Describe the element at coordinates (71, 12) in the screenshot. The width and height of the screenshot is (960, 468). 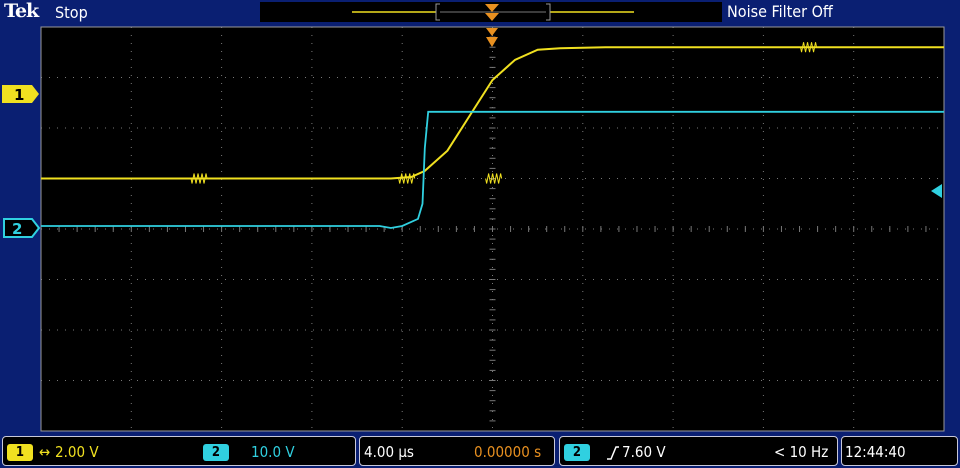
I see `acquisition-state: Stop` at that location.